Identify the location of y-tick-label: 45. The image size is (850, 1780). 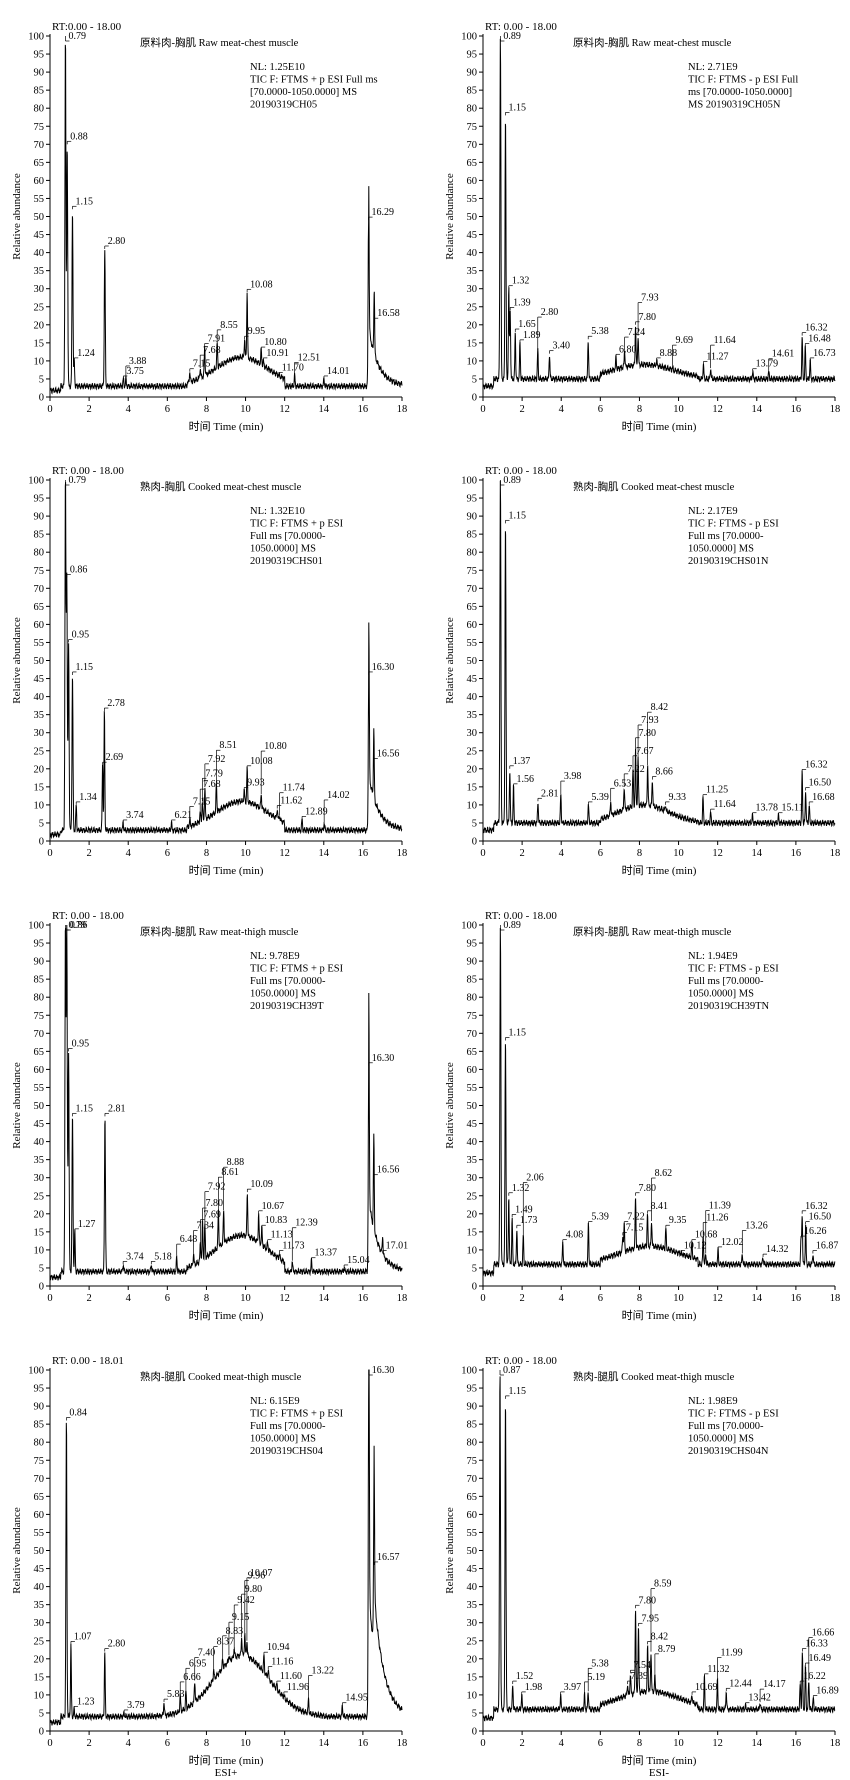
(39, 1124).